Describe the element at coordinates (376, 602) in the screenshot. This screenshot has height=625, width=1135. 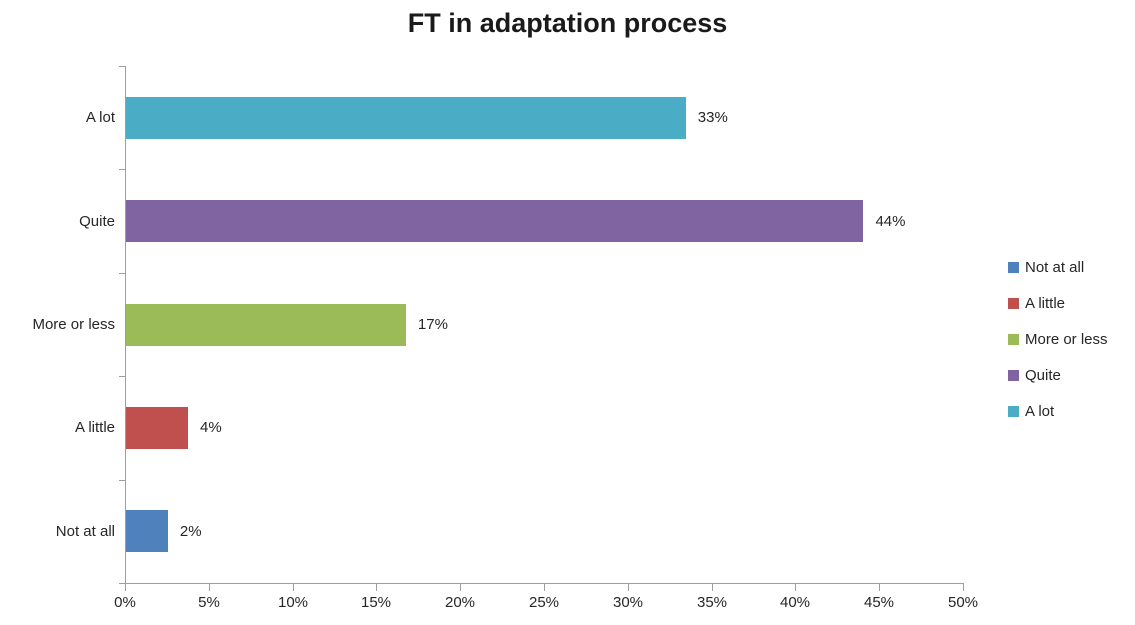
I see `x-axis-tick-label: 15%` at that location.